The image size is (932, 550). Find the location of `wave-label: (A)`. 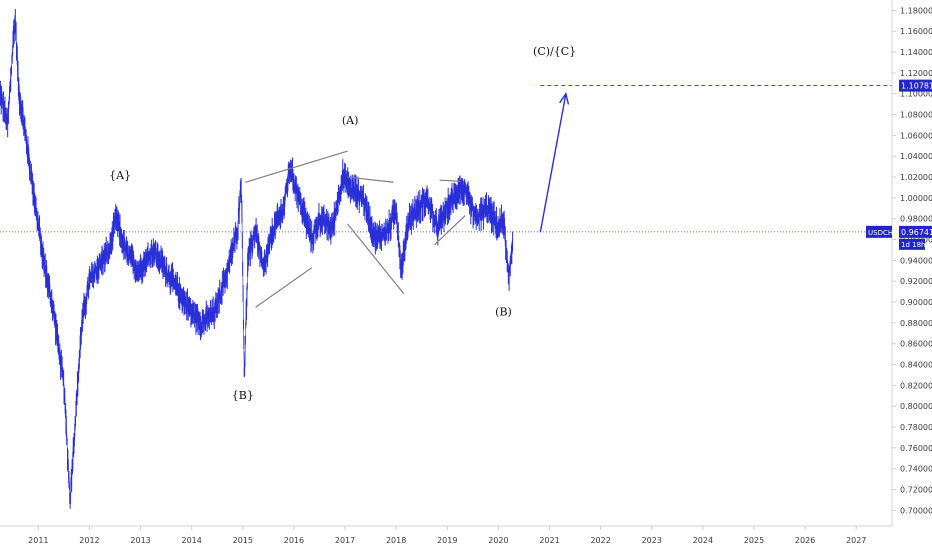

wave-label: (A) is located at coordinates (350, 120).